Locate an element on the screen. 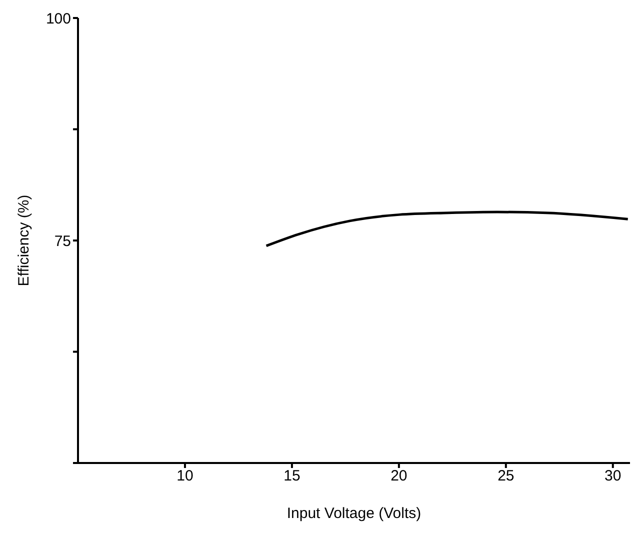 The width and height of the screenshot is (634, 533). x-tick-label: 25 is located at coordinates (506, 476).